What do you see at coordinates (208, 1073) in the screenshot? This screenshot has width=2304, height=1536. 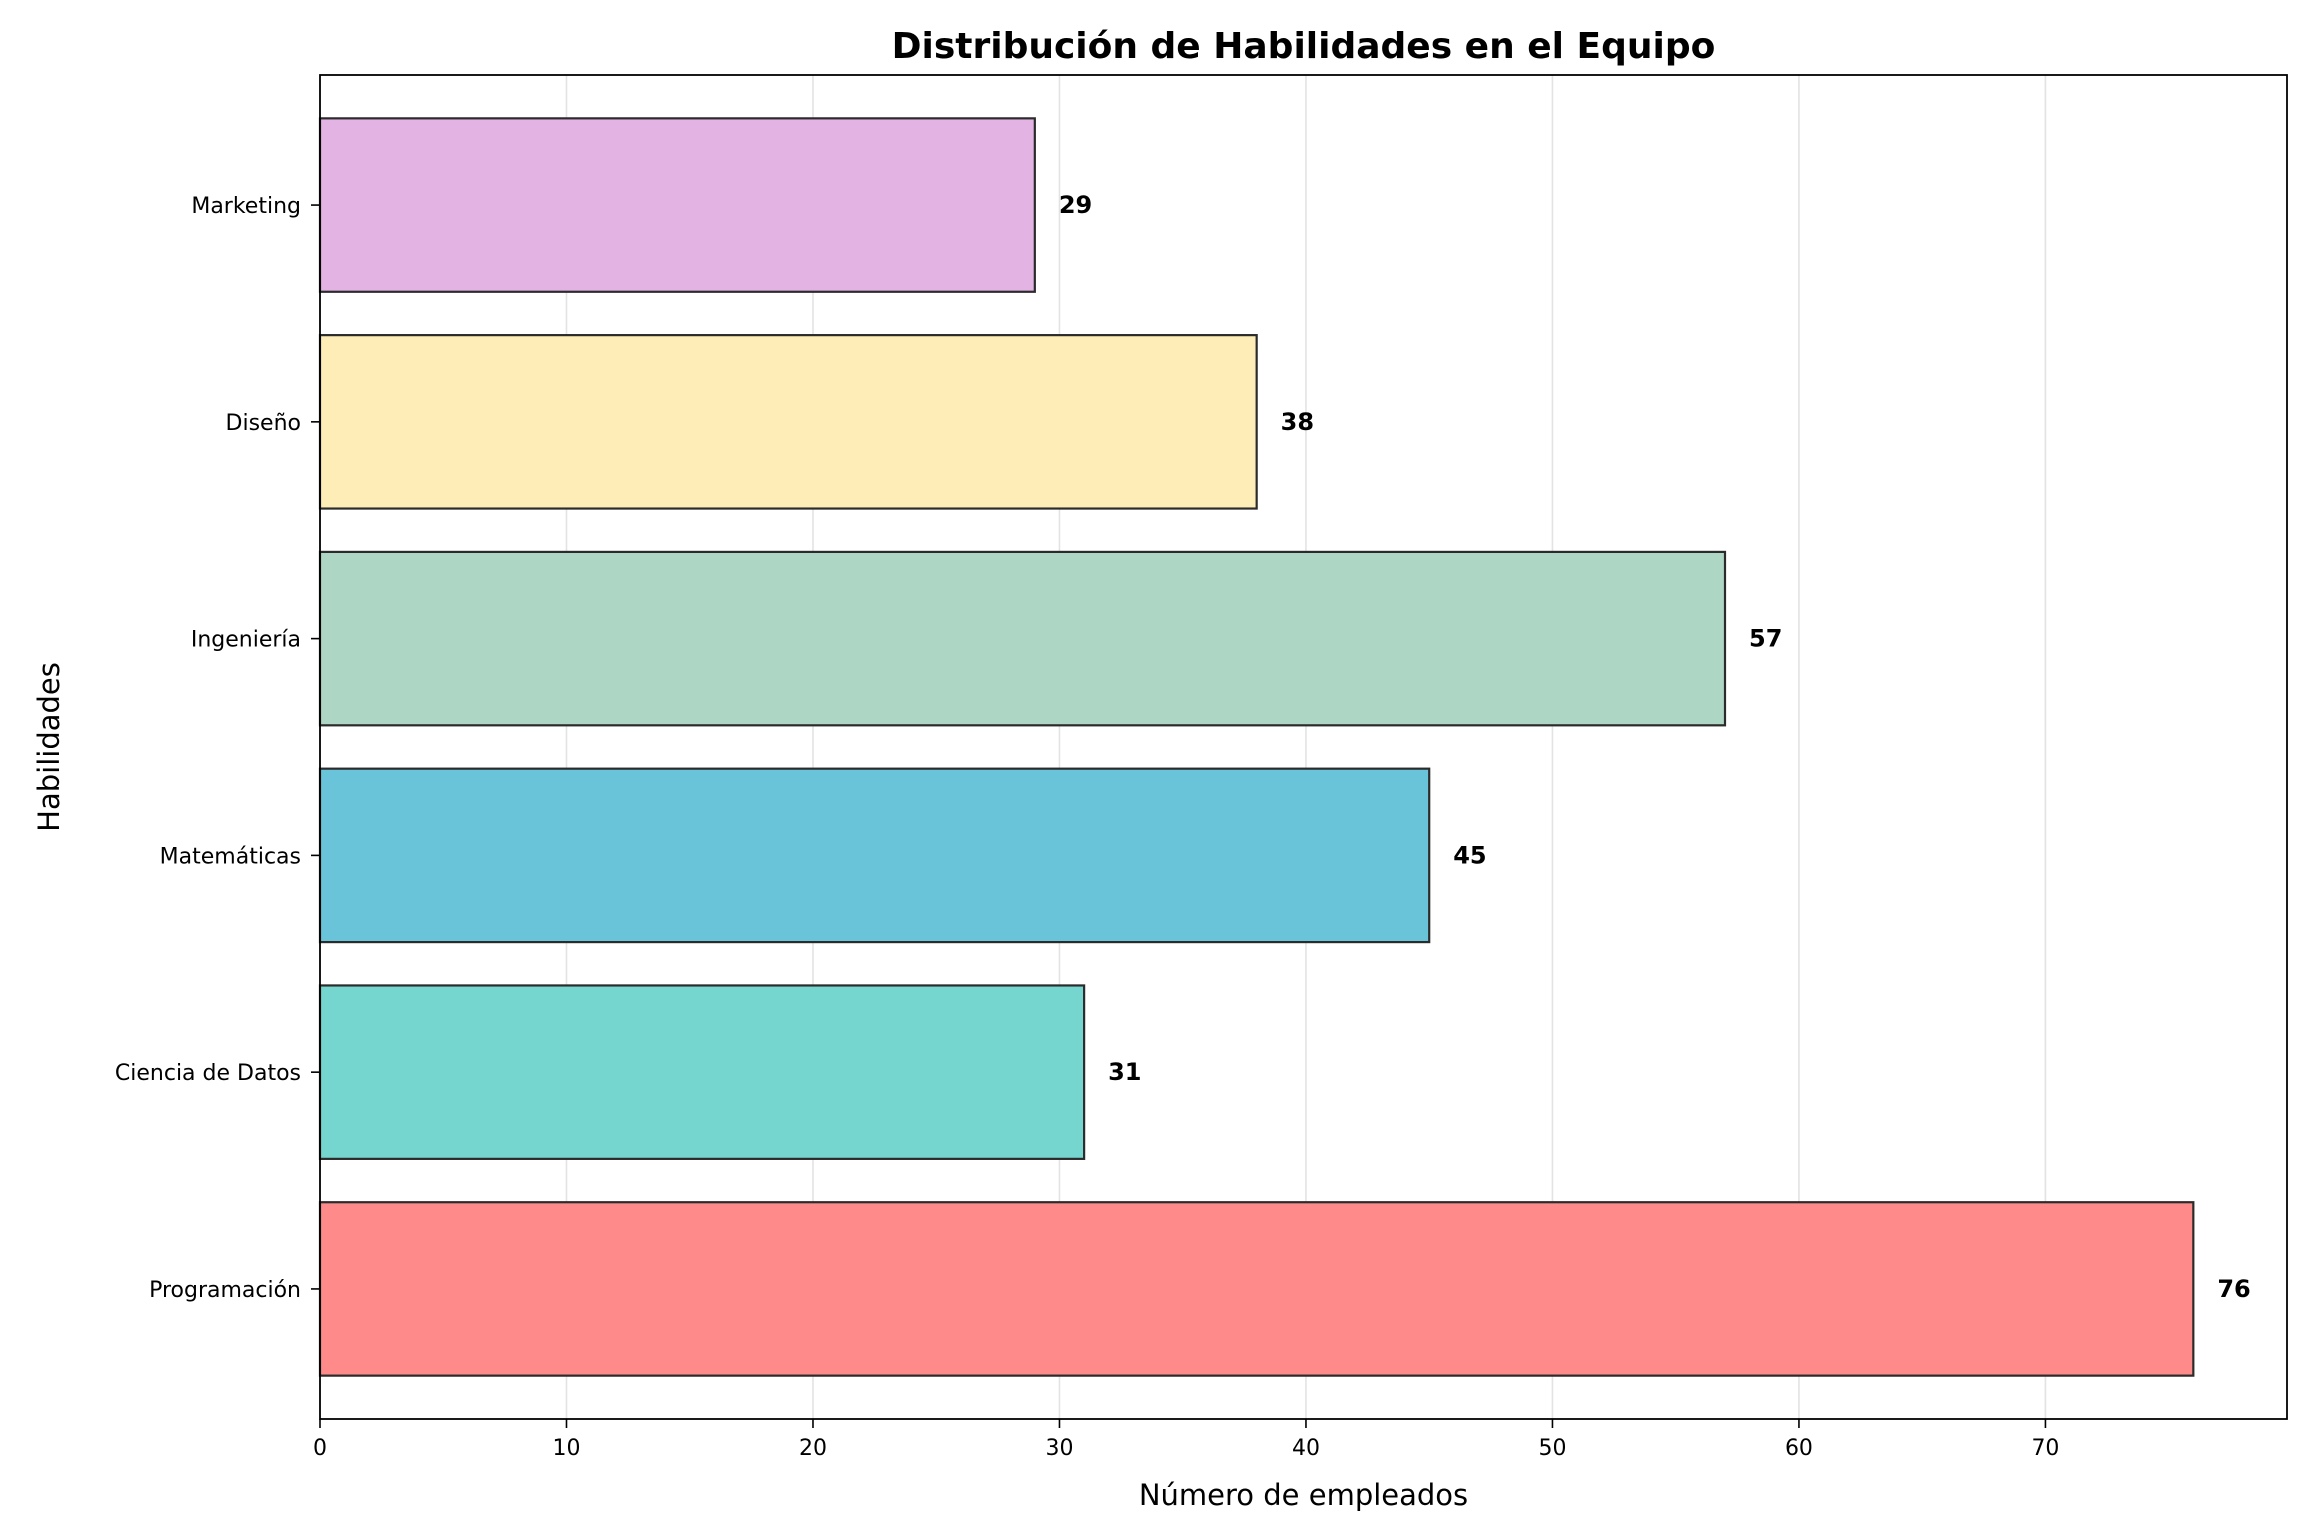 I see `y-tick-label: Ciencia de Datos` at bounding box center [208, 1073].